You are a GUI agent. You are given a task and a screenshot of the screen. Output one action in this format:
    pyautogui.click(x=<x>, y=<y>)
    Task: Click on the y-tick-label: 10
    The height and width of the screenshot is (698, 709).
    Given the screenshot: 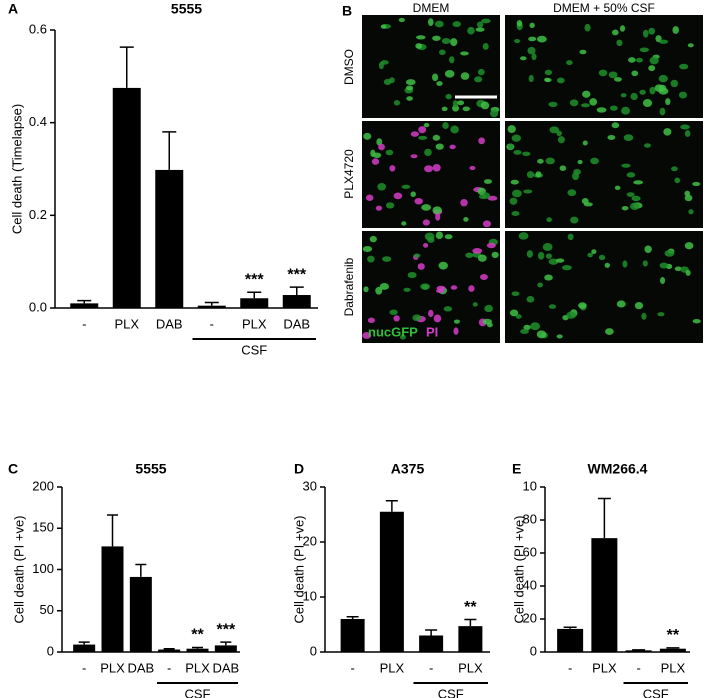 What is the action you would take?
    pyautogui.click(x=310, y=595)
    